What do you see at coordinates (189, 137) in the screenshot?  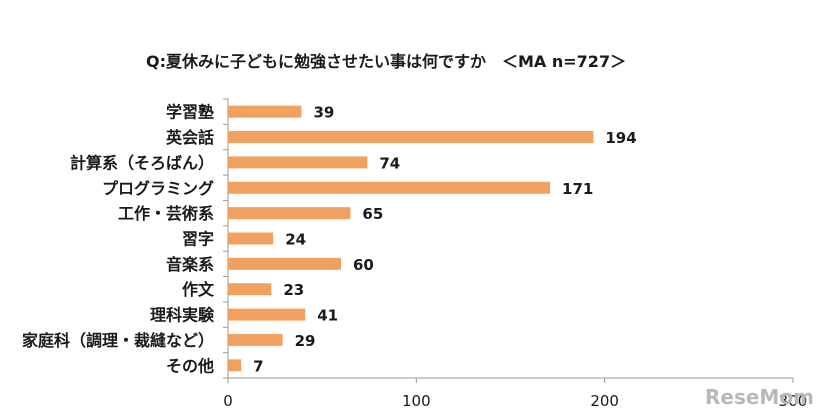 I see `category-label: 英会話` at bounding box center [189, 137].